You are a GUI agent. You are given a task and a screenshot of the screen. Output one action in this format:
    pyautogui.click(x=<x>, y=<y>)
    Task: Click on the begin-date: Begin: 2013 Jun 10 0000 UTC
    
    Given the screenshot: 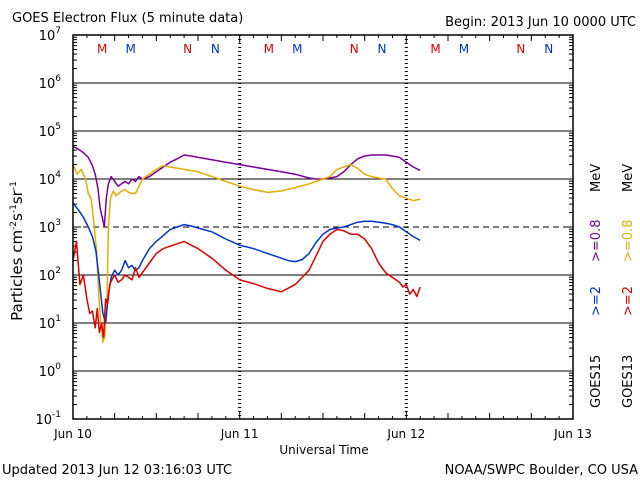 What is the action you would take?
    pyautogui.click(x=540, y=22)
    